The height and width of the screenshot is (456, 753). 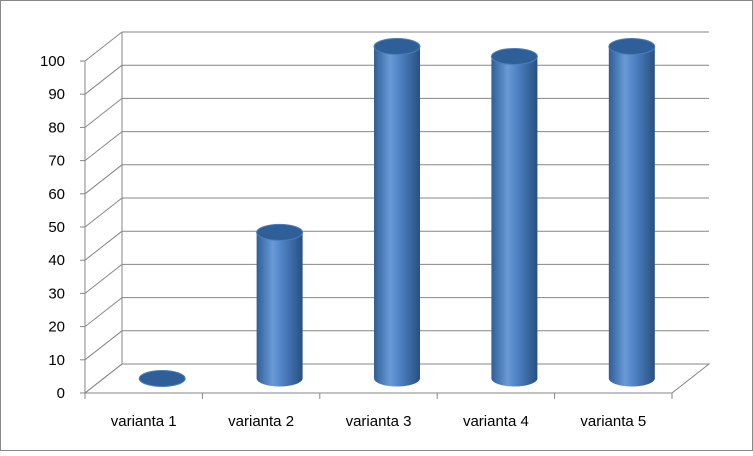 I want to click on y-tick-label: 90, so click(x=56, y=94).